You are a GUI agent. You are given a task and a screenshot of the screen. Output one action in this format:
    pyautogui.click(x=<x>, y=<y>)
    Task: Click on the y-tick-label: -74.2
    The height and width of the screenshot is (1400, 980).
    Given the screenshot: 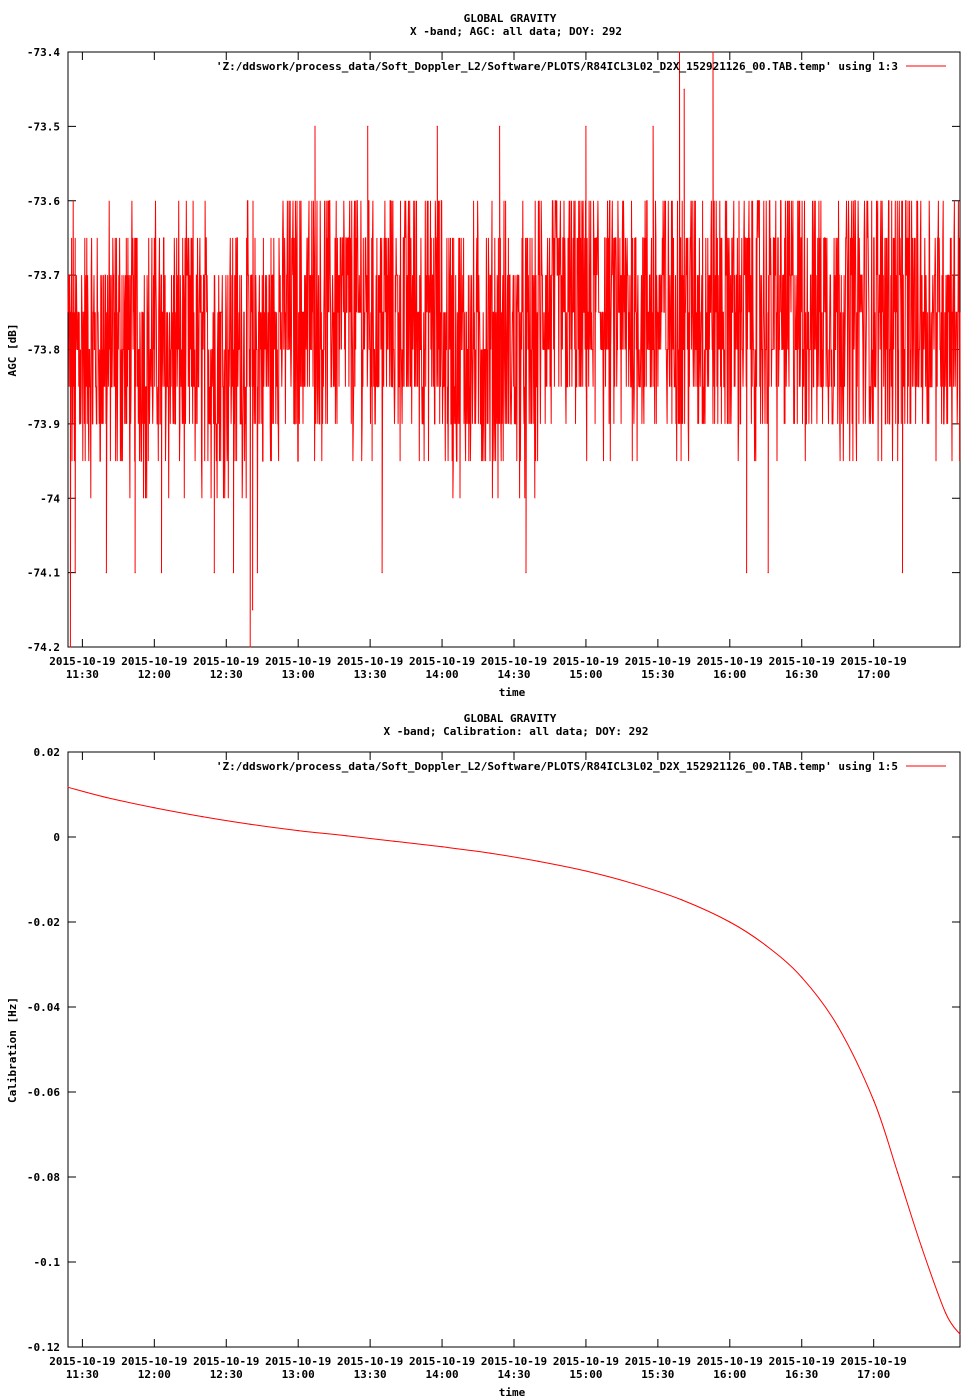 What is the action you would take?
    pyautogui.click(x=43, y=647)
    